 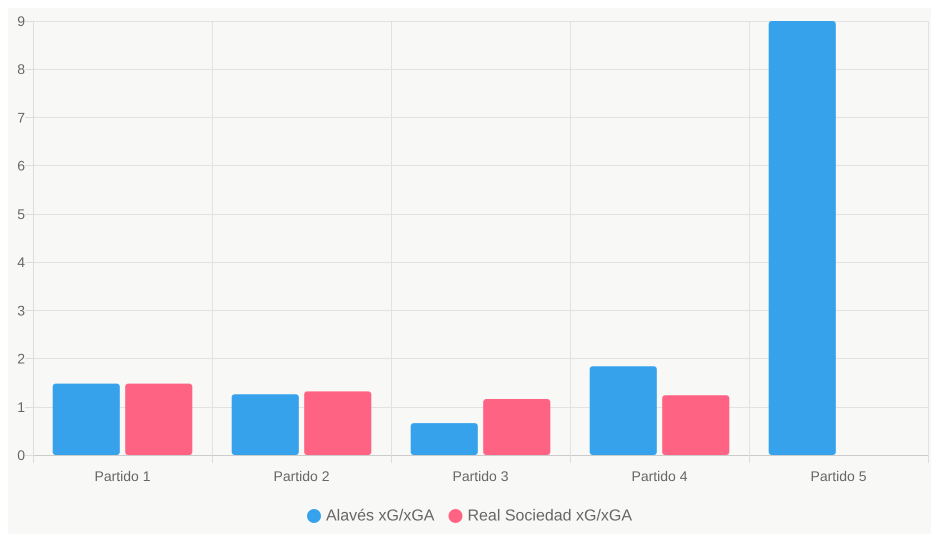 What do you see at coordinates (21, 406) in the screenshot?
I see `y-tick-label: 1` at bounding box center [21, 406].